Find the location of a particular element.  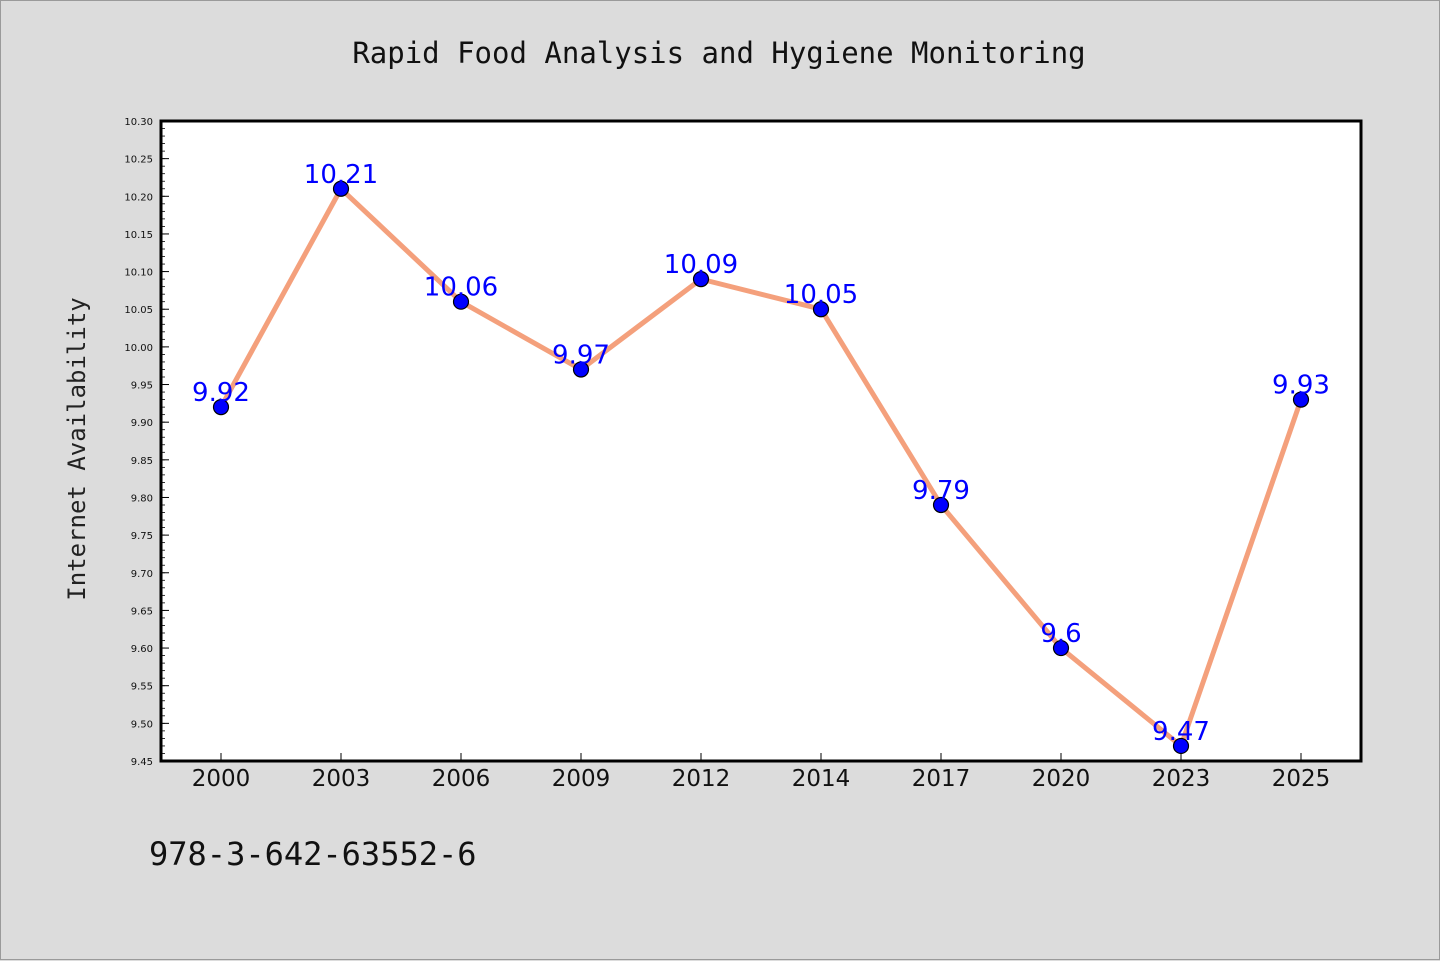

x-tick-label: 2025 is located at coordinates (1301, 779).